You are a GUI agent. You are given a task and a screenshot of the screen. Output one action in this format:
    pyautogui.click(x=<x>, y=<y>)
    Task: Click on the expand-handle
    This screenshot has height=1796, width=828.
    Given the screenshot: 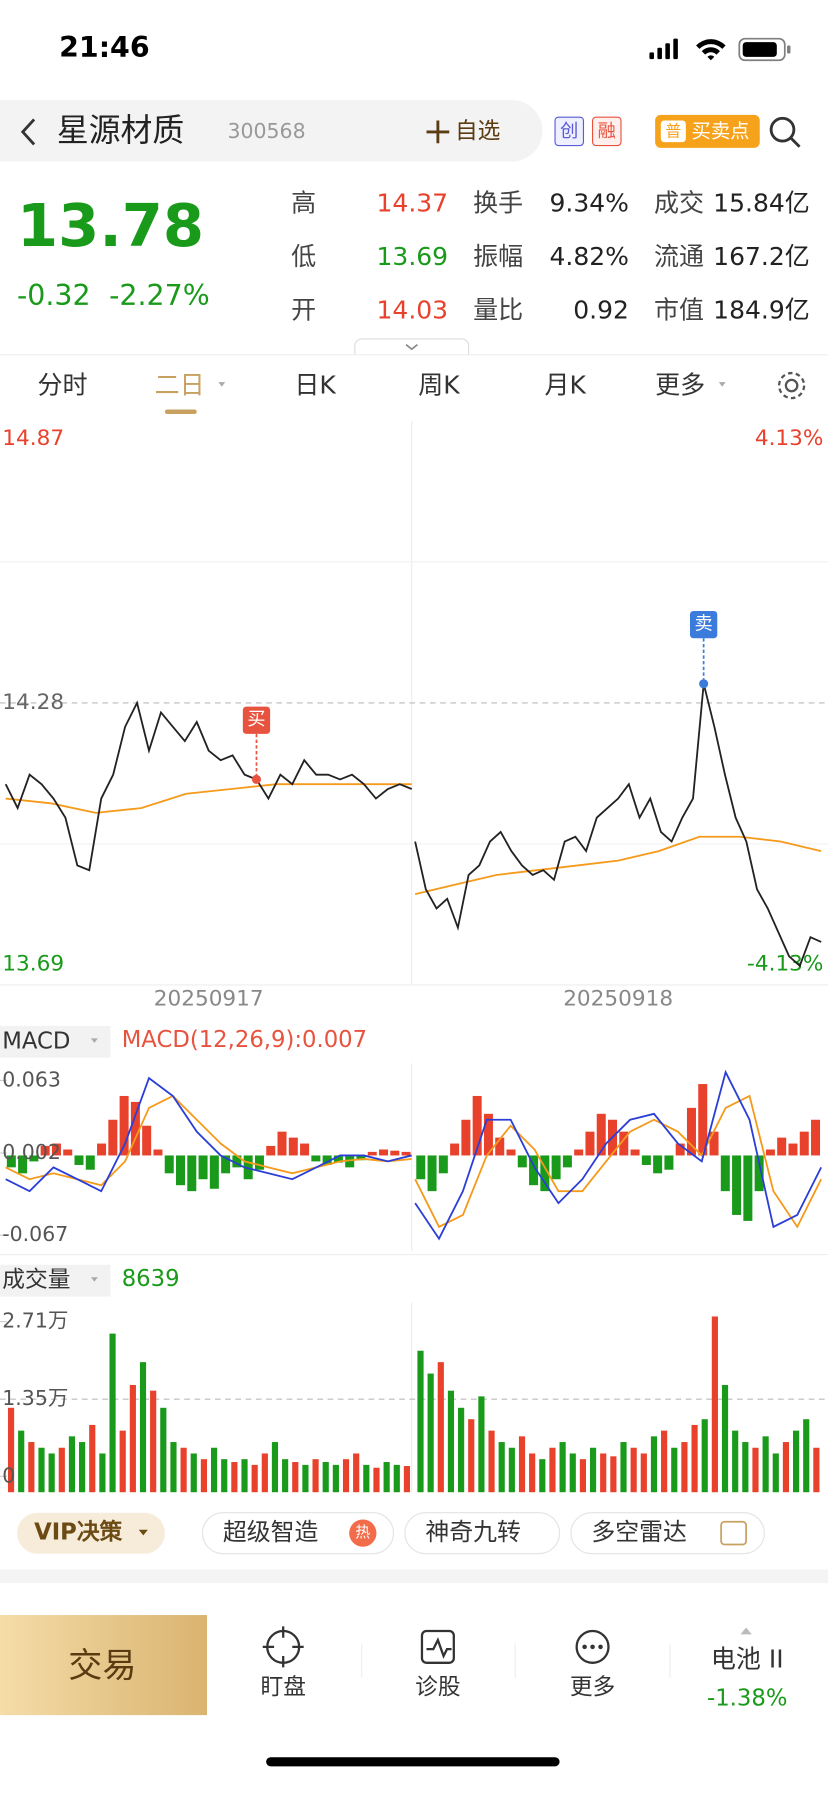 What is the action you would take?
    pyautogui.click(x=412, y=346)
    